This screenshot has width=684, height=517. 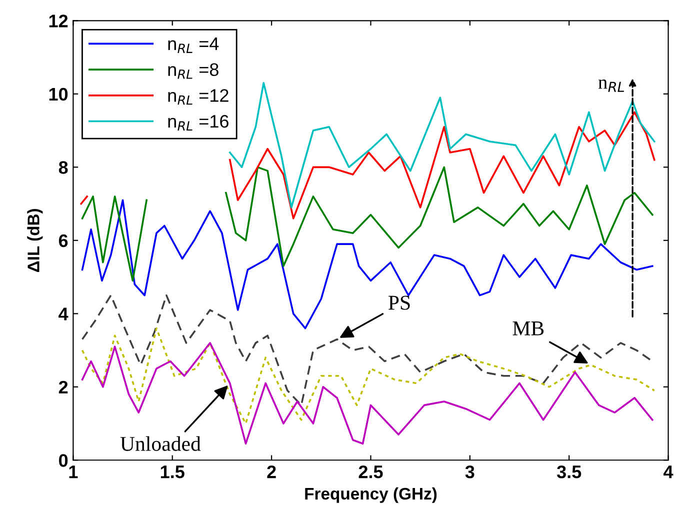 I want to click on y-tick-label: 6, so click(x=63, y=241).